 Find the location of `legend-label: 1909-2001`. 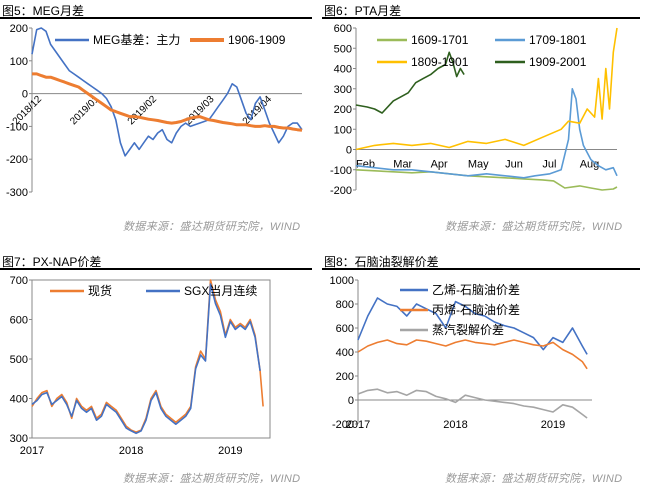

legend-label: 1909-2001 is located at coordinates (558, 62).